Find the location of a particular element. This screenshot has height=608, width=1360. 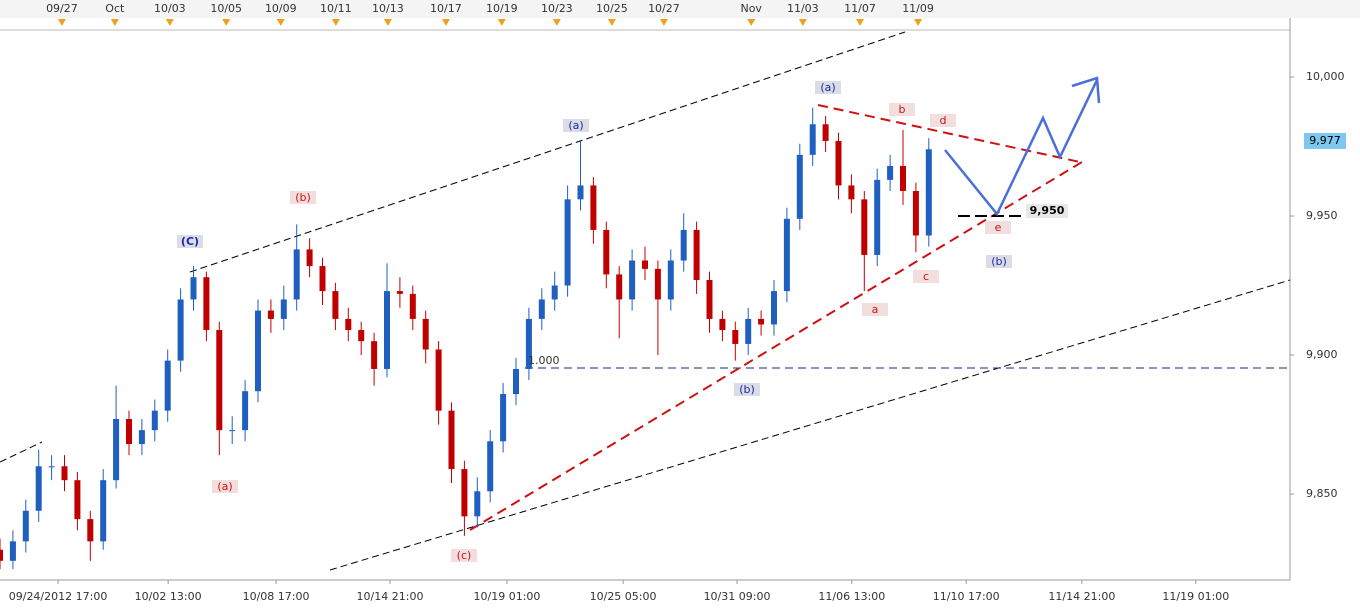

top-tick-label: 10/13 is located at coordinates (388, 8).